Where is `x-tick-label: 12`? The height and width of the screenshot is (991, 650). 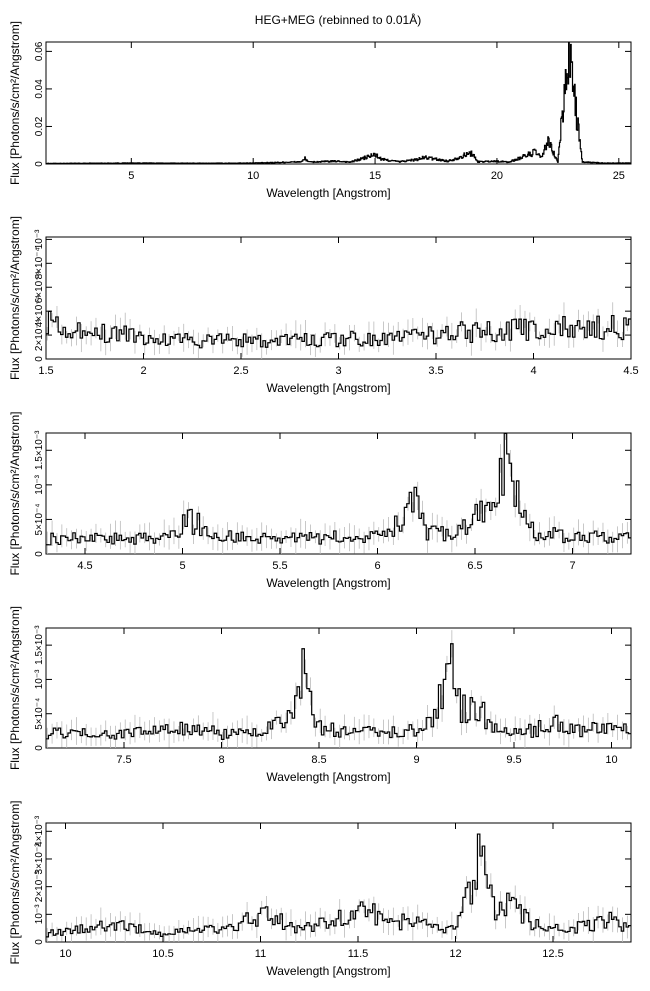 x-tick-label: 12 is located at coordinates (455, 954).